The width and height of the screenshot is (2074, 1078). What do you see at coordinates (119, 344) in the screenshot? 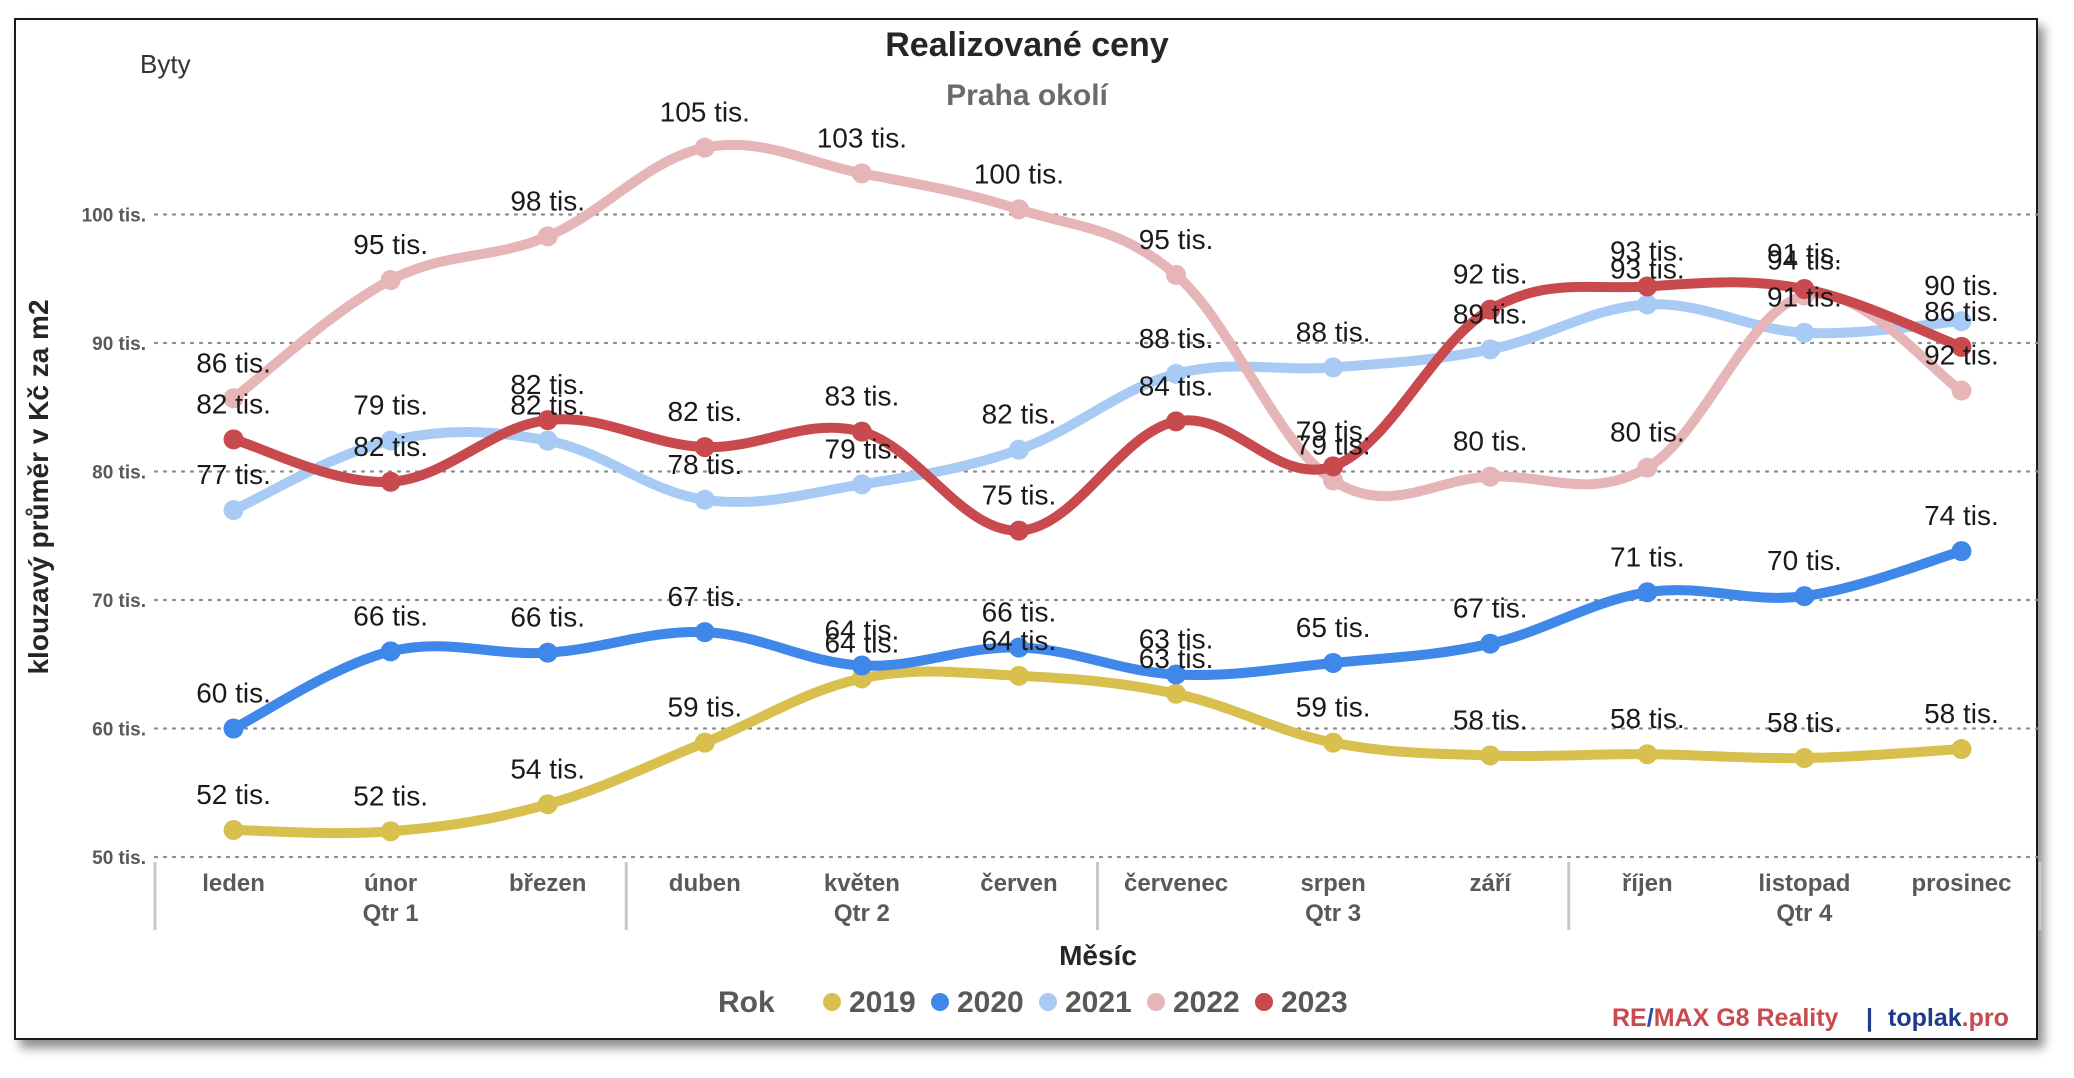
I see `y-tick-label: 90 tis.` at bounding box center [119, 344].